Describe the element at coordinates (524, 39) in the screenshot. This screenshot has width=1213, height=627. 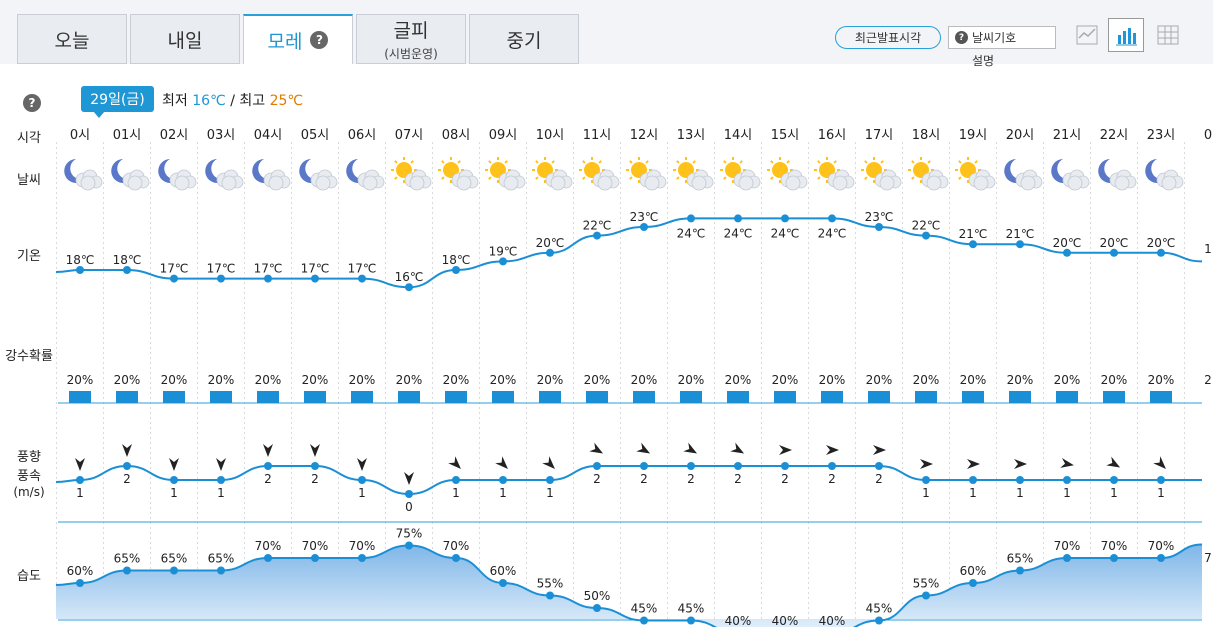
I see `tab-midterm: 중기` at that location.